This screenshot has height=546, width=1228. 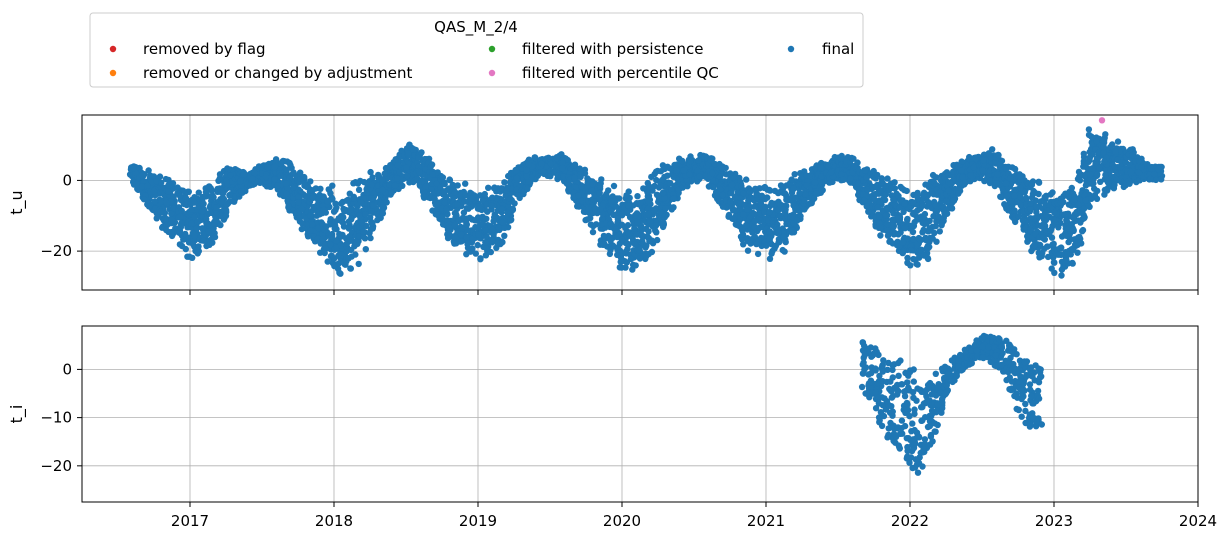 I want to click on legend-title: QAS_M_2/4, so click(x=476, y=27).